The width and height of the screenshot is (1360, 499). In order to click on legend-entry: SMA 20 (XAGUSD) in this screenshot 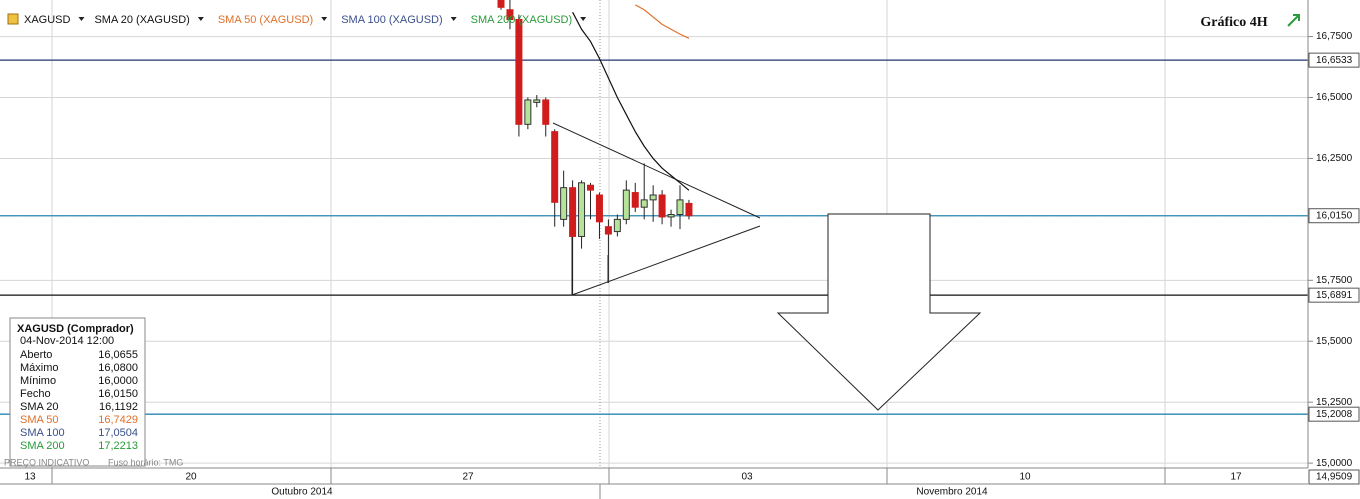, I will do `click(141, 20)`.